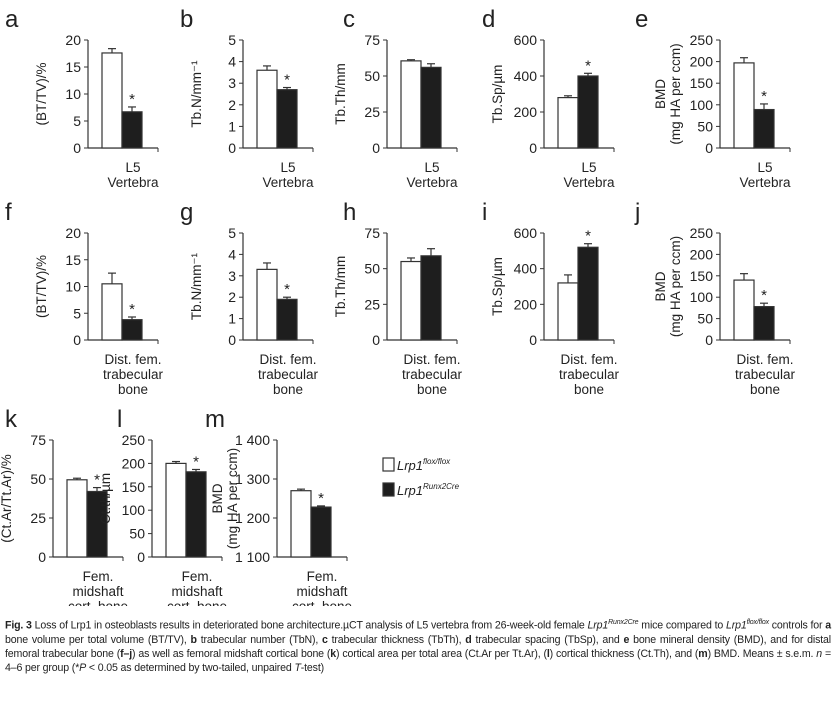  What do you see at coordinates (252, 440) in the screenshot?
I see `y-tick-label: 1 400` at bounding box center [252, 440].